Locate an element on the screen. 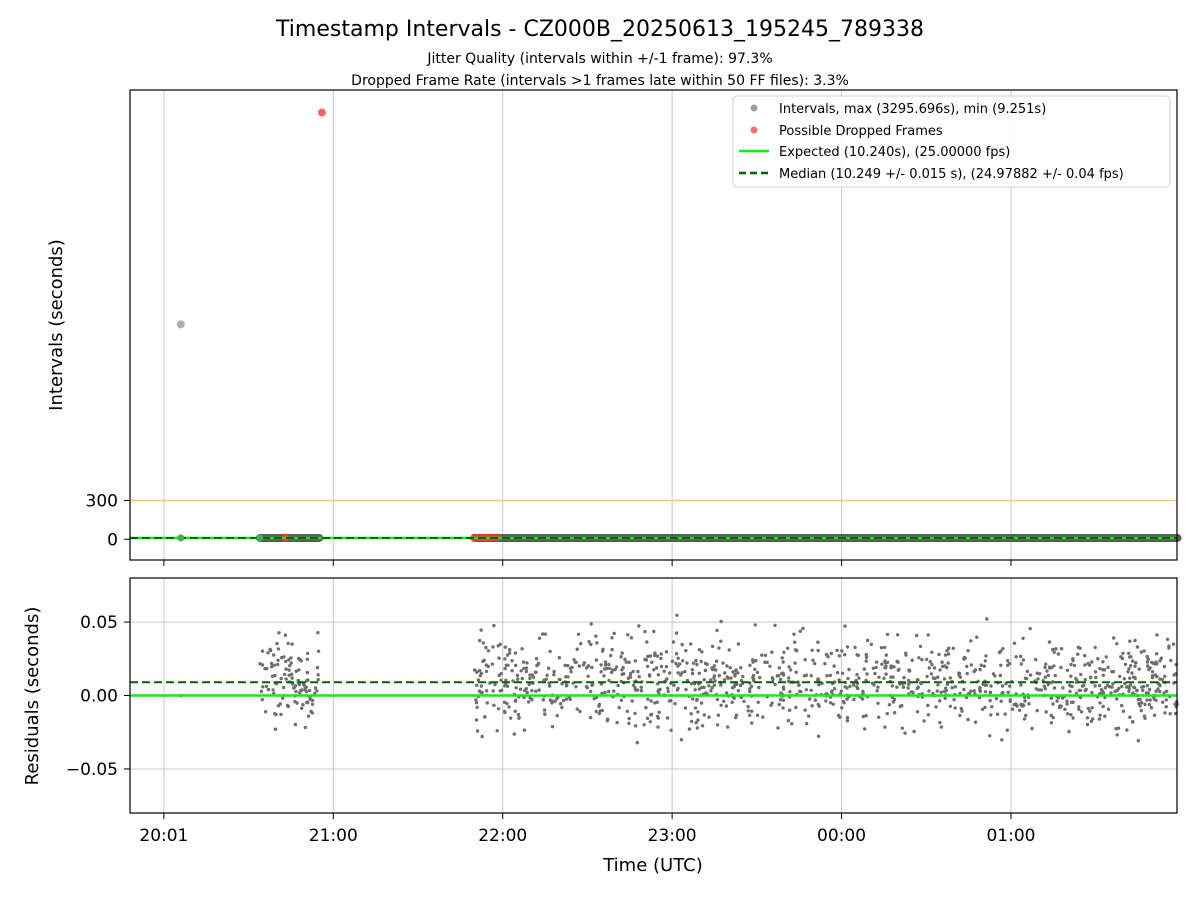 The image size is (1200, 900). interval-point is located at coordinates (180, 324).